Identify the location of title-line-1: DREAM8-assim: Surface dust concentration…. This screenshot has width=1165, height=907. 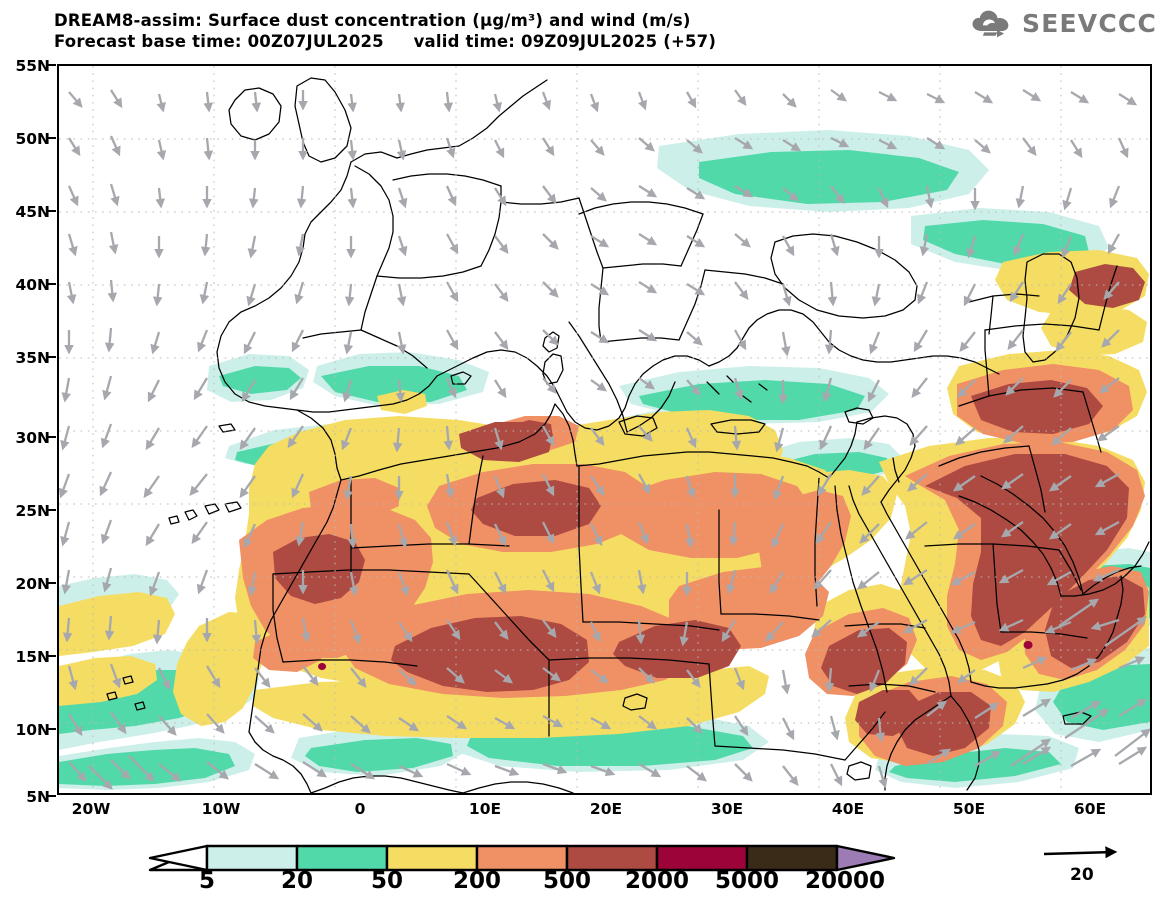
(372, 20).